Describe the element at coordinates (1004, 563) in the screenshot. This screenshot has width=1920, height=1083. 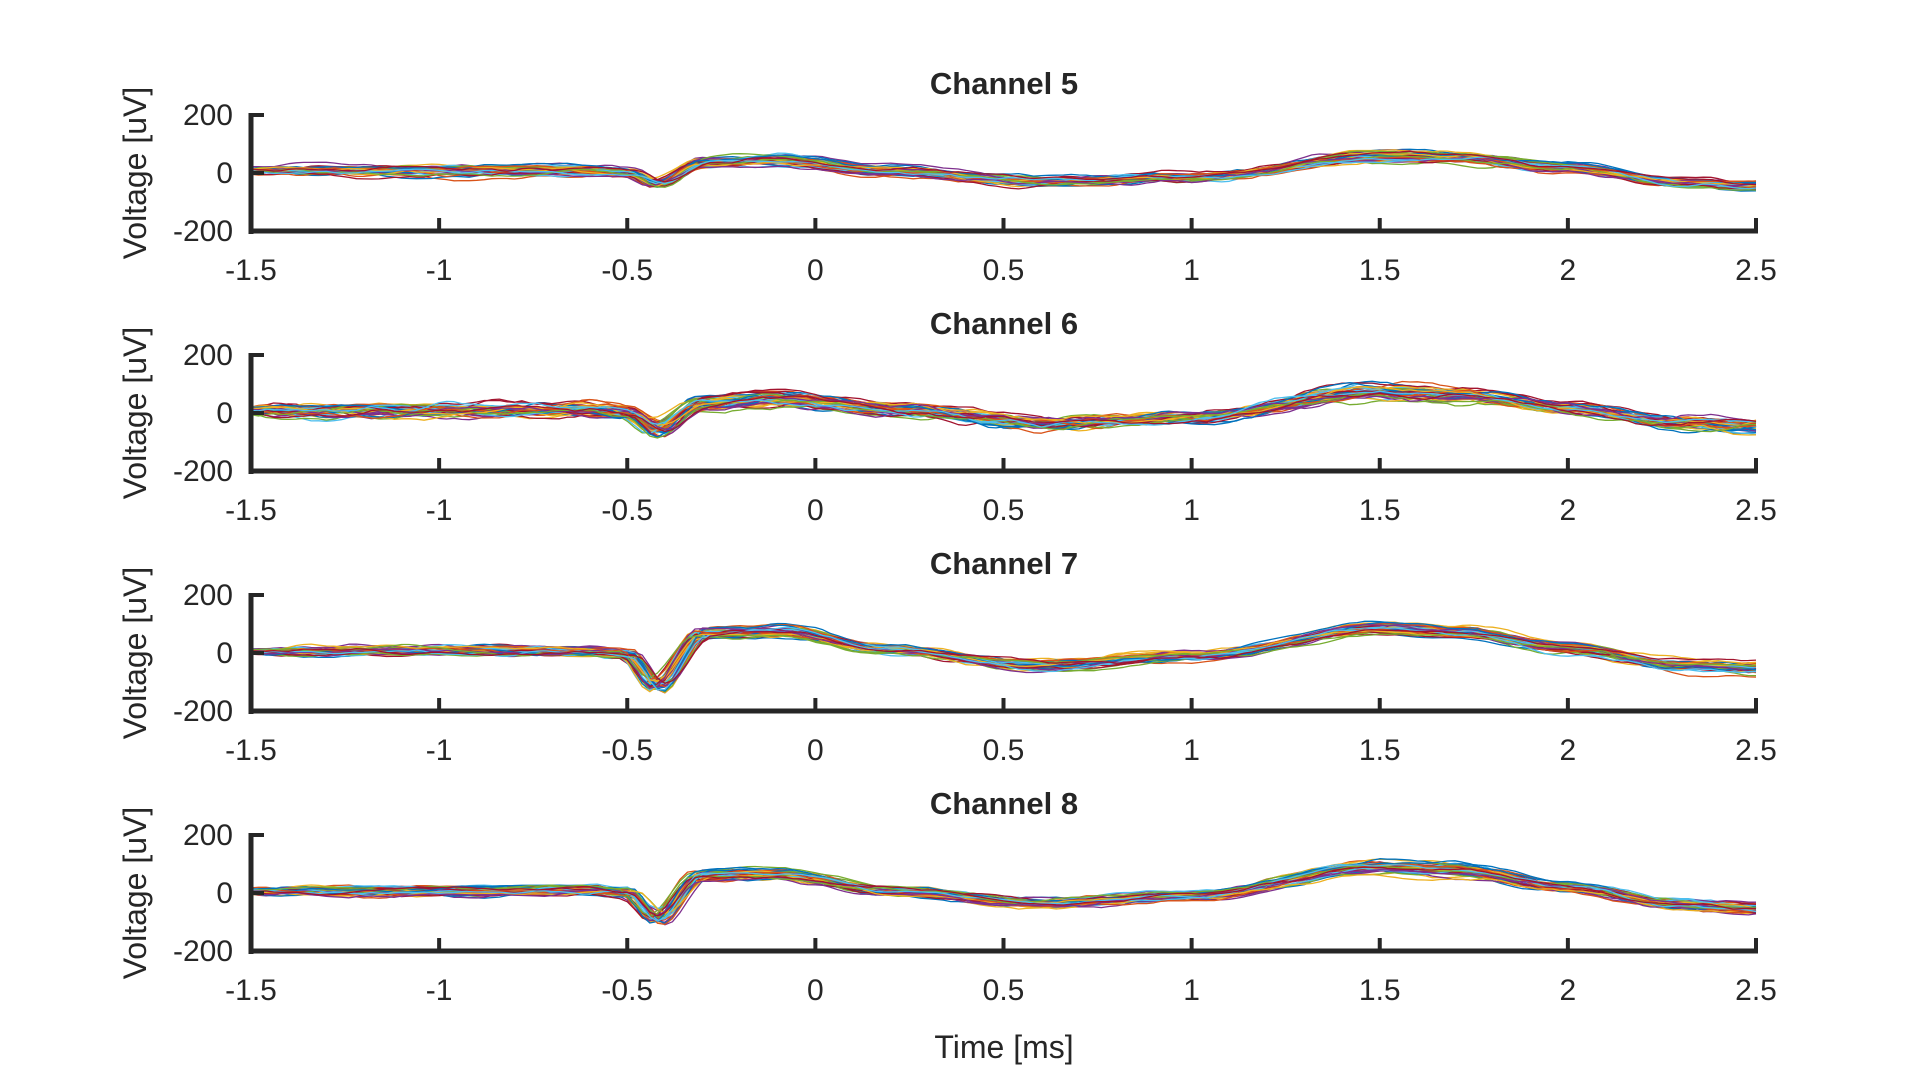
I see `panel-title: Channel 7` at that location.